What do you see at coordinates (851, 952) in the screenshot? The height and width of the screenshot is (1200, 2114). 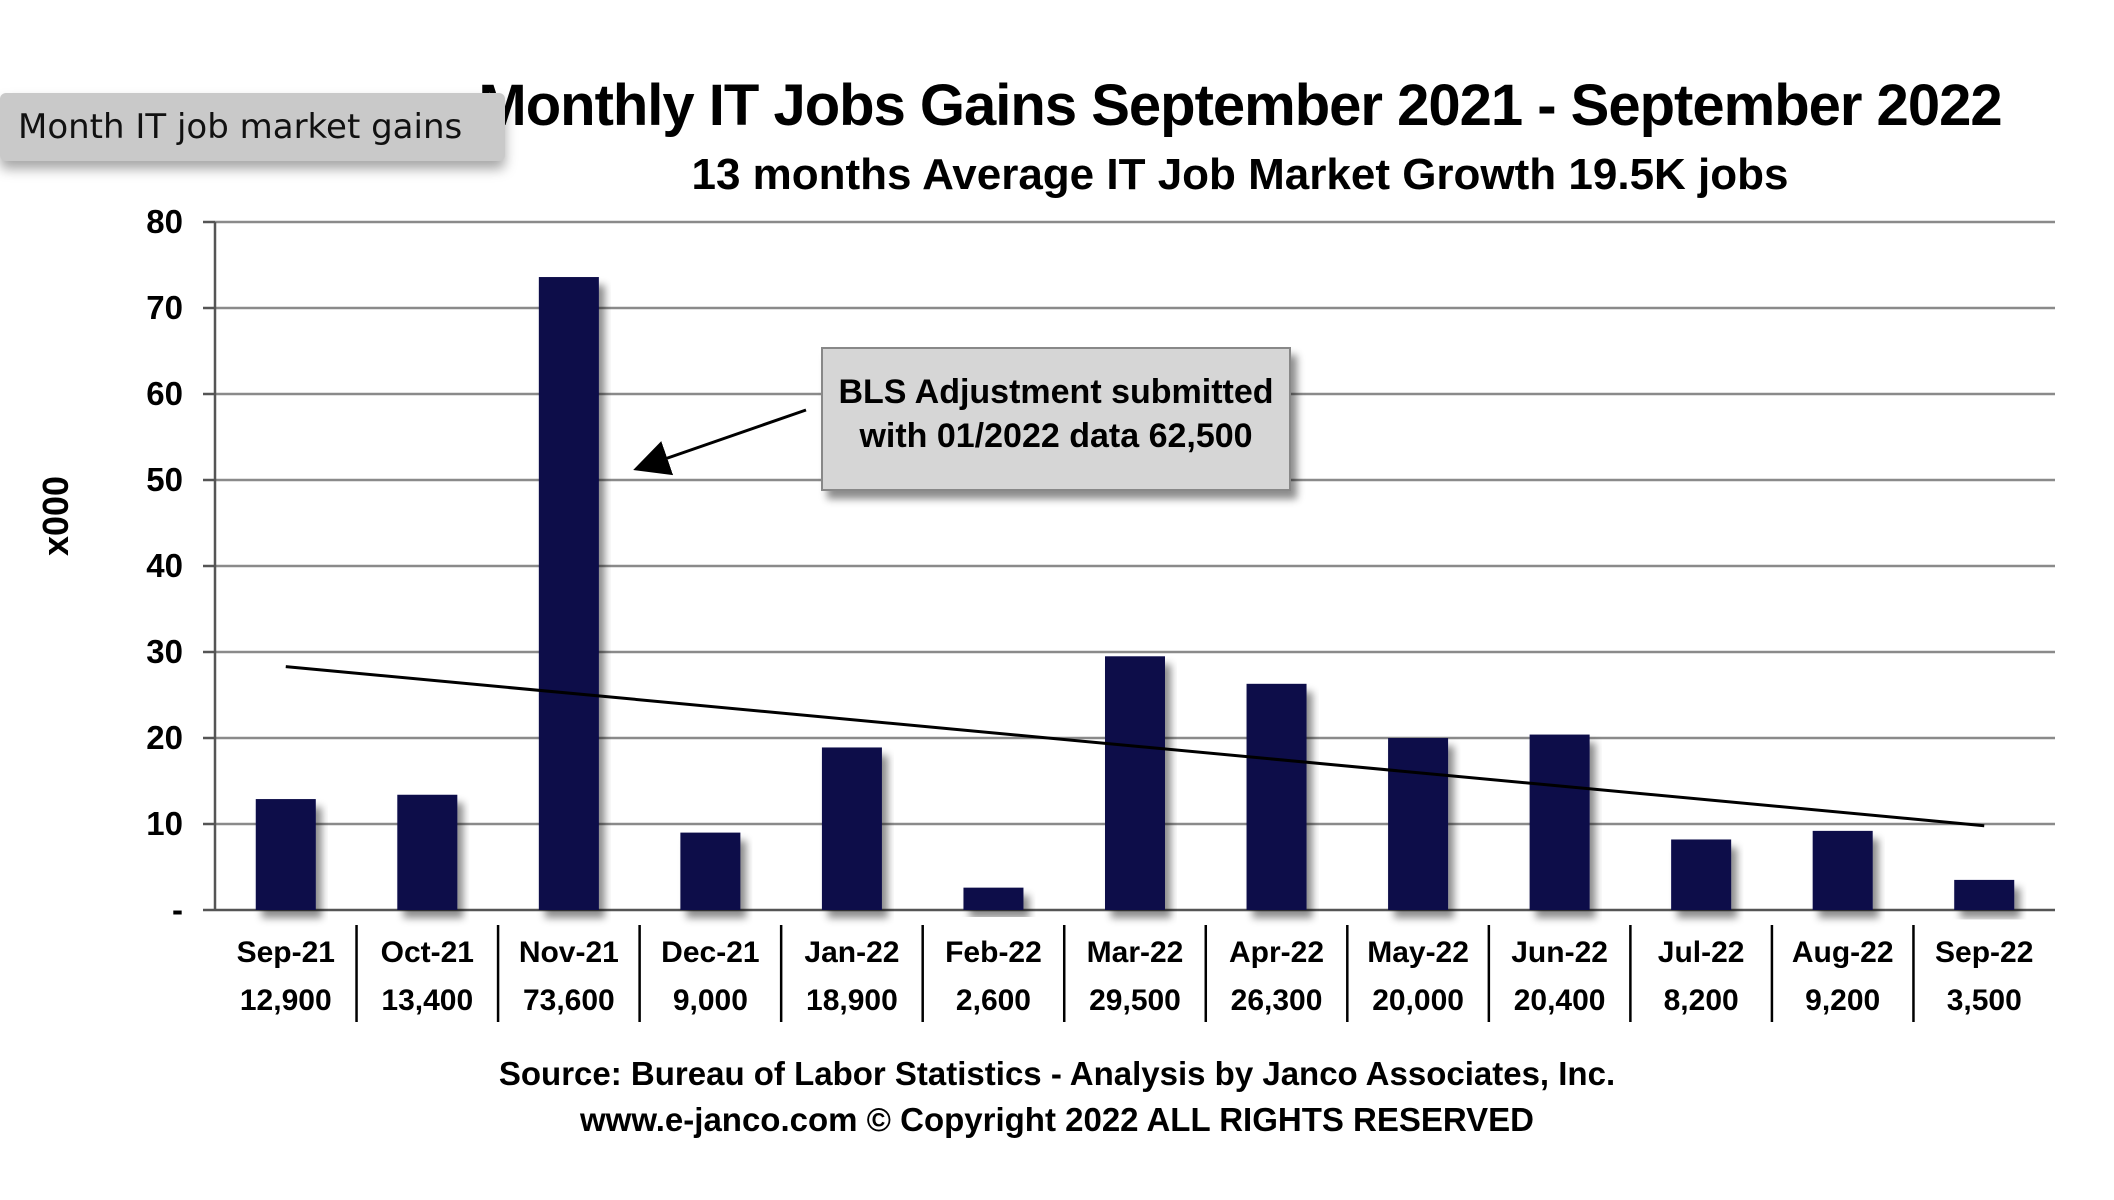 I see `x-tick-label: Jan-22` at bounding box center [851, 952].